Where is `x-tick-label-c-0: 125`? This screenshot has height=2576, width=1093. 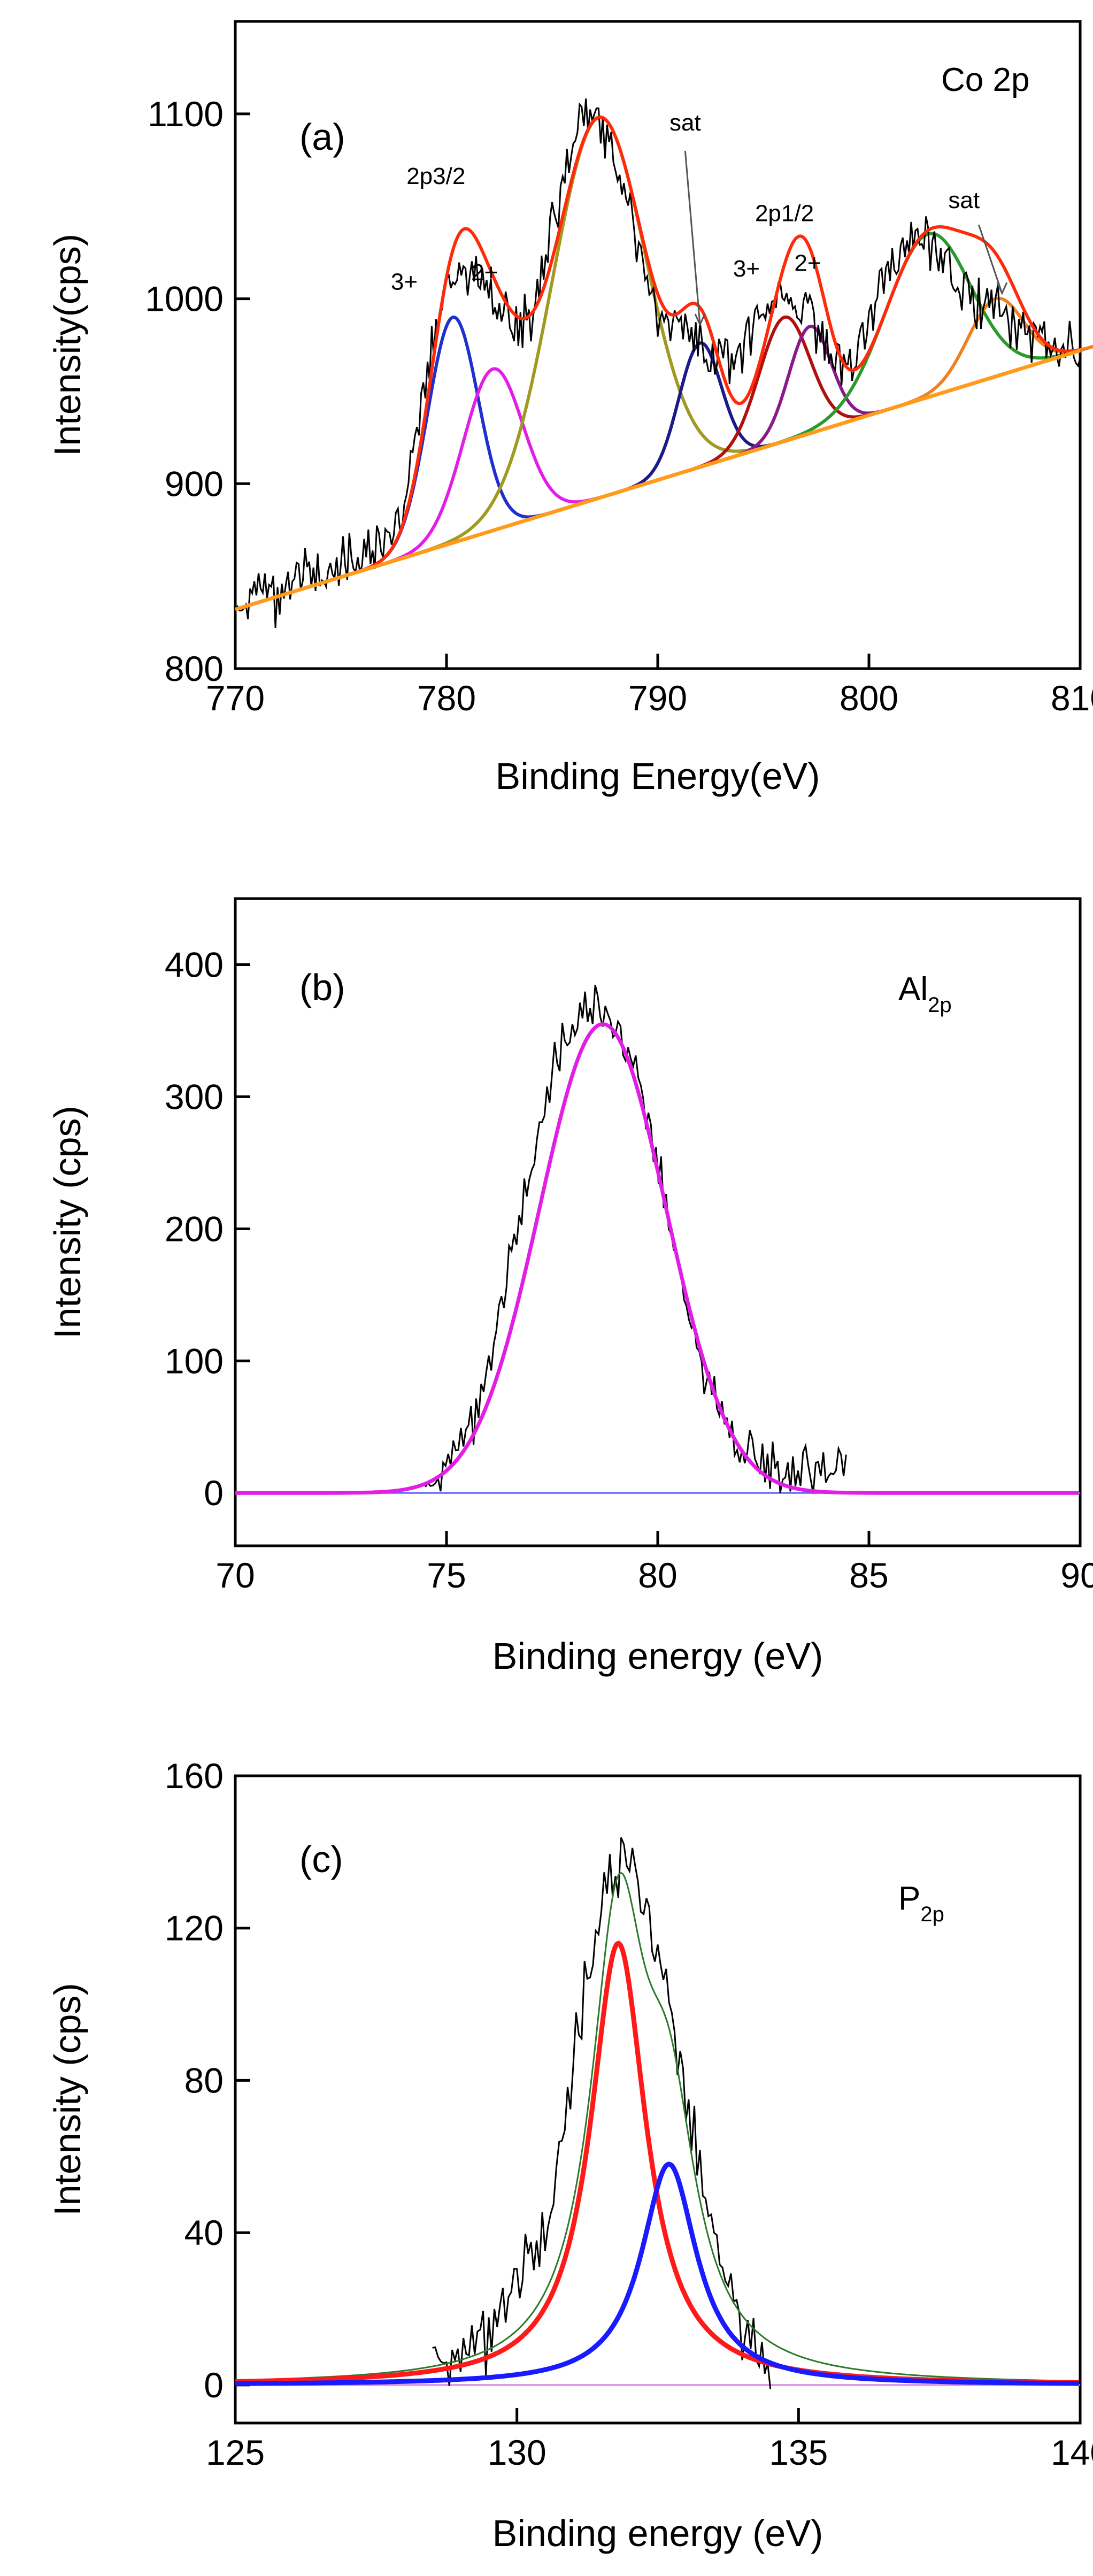 x-tick-label-c-0: 125 is located at coordinates (235, 2452).